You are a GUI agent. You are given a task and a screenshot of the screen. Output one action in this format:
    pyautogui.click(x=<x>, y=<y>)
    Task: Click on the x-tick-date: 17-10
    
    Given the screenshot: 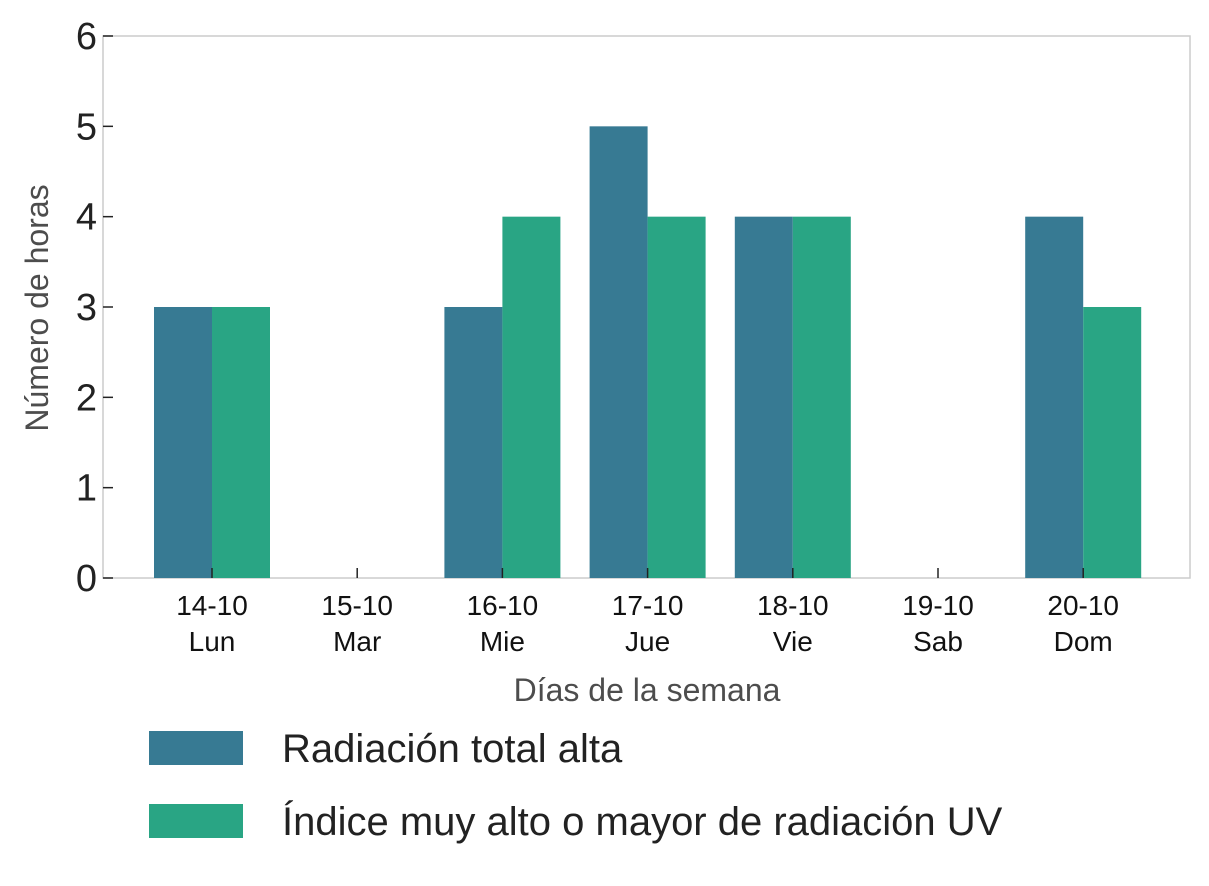 What is the action you would take?
    pyautogui.click(x=648, y=605)
    